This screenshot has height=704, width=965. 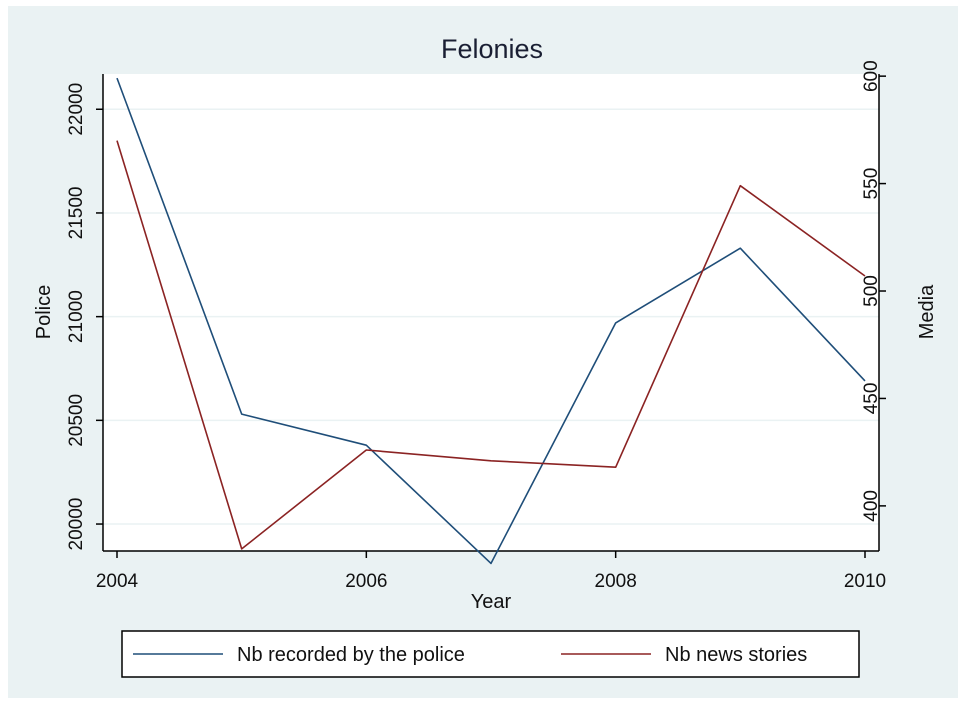 I want to click on y-left-tick-label-21000: 21000, so click(x=76, y=316).